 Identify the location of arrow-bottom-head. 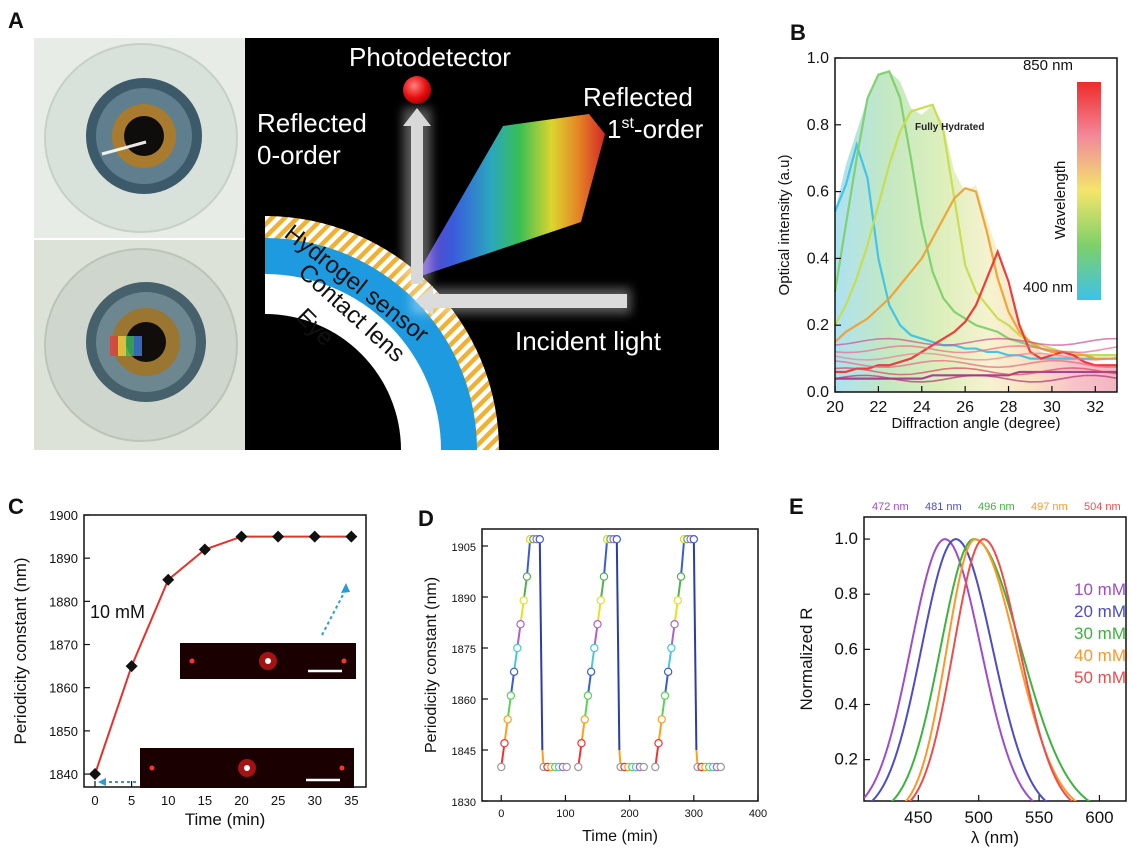
(102, 782).